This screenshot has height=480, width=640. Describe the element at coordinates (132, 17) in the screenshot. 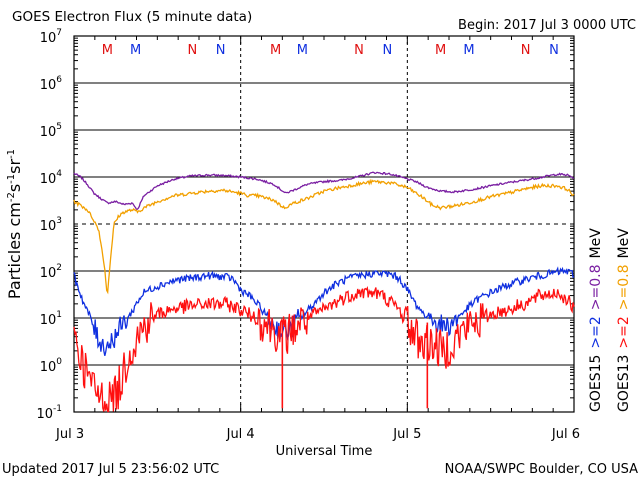

I see `chart-title: GOES Electron Flux (5 minute data)` at that location.